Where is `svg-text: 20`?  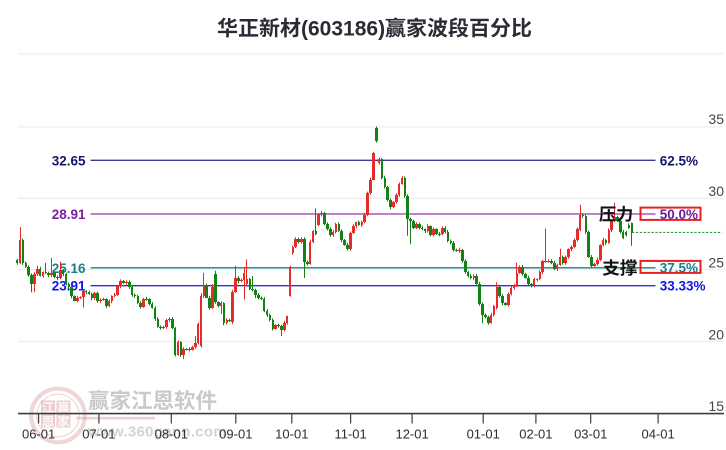
svg-text: 20 is located at coordinates (716, 334).